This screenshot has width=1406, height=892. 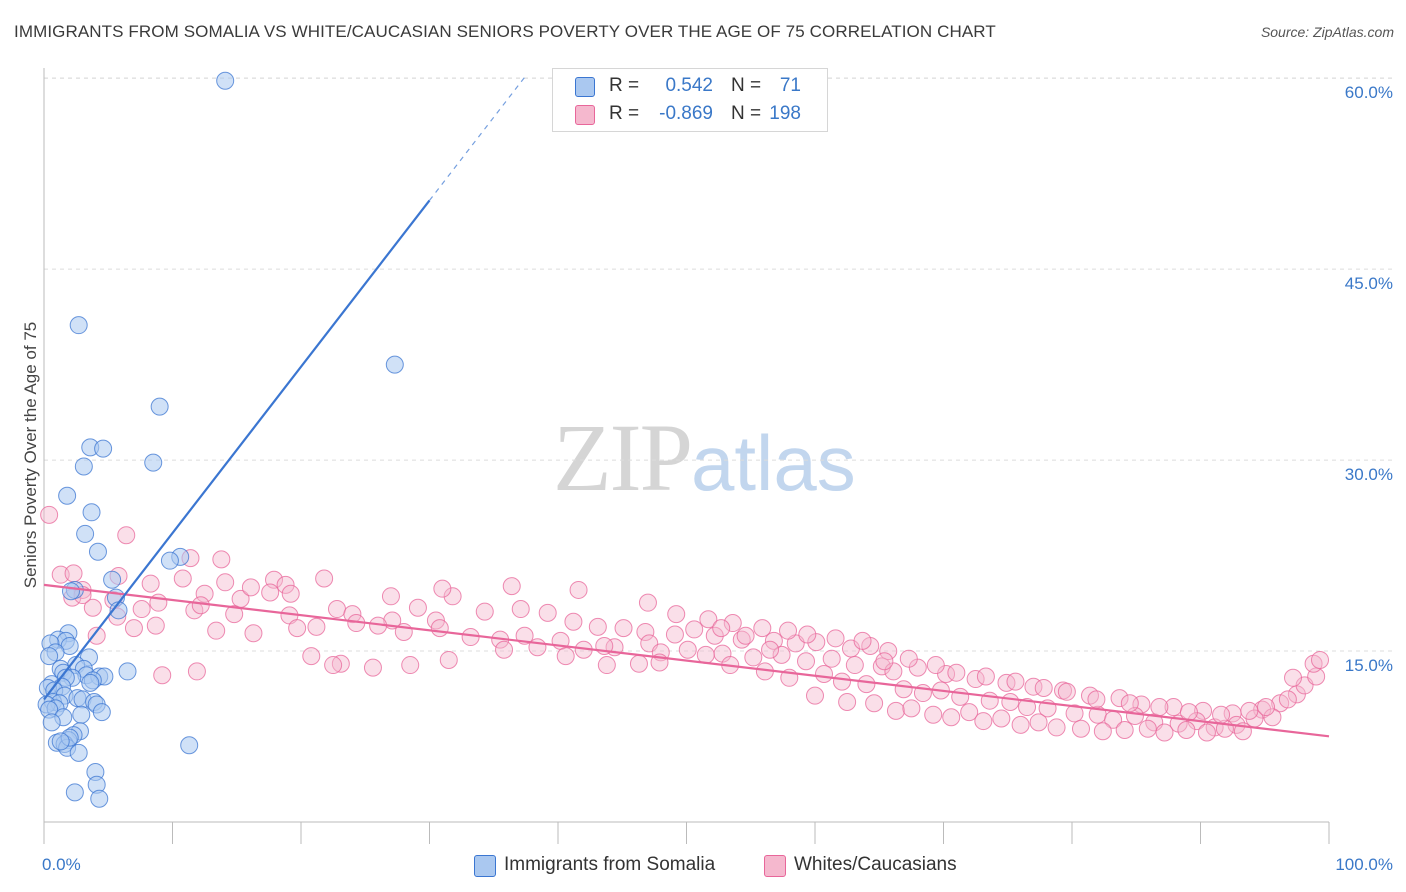 I want to click on stats-row-whites: R = -0.869 N = 198, so click(x=690, y=114).